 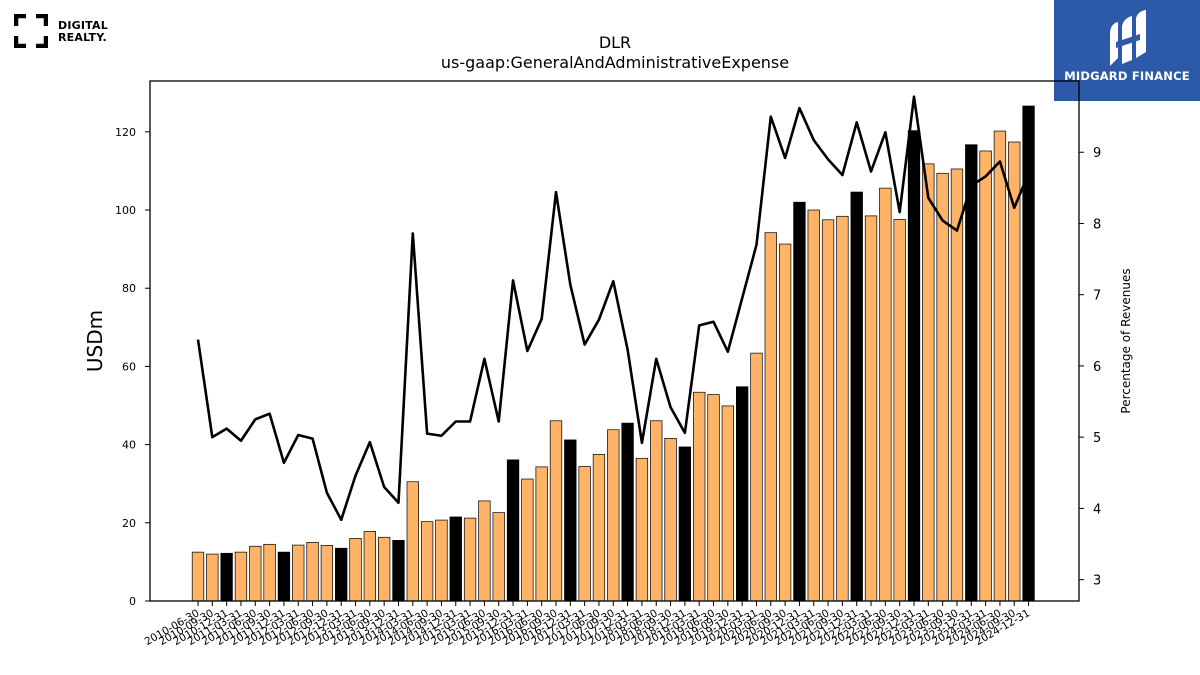 I want to click on chart-subtitle: us-gaap:GeneralAndAdministrativeExpense, so click(x=615, y=62).